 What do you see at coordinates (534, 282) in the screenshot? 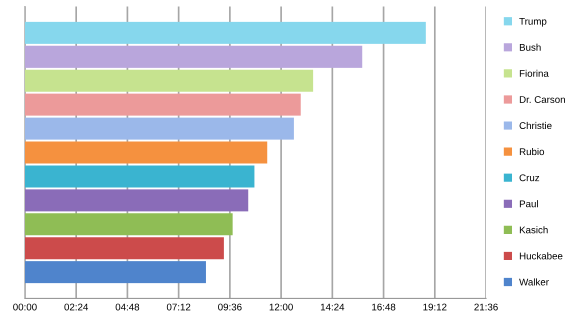
I see `legend-label: Walker` at bounding box center [534, 282].